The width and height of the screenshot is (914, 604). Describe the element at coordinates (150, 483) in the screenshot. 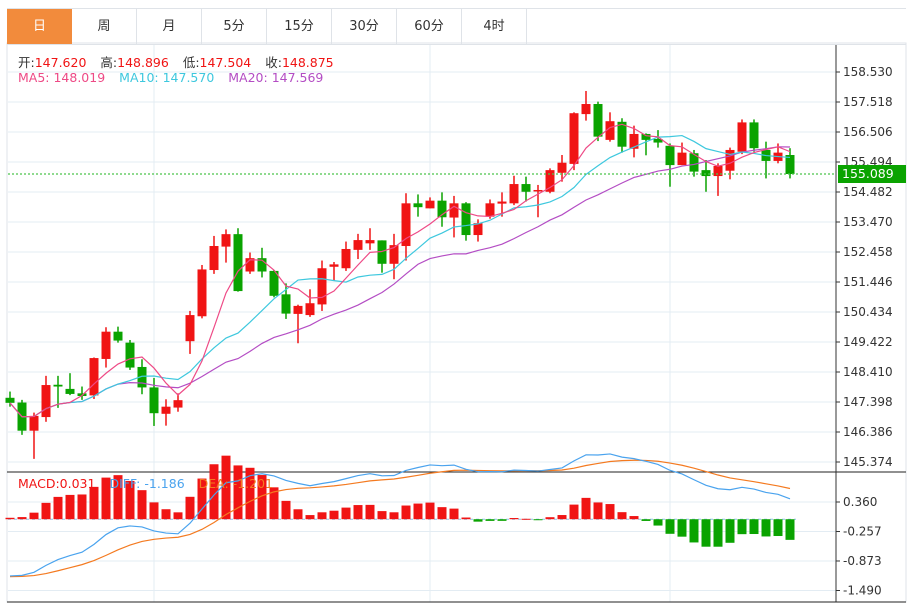

I see `macd-readout: MACD:0.031 DIFF: -1.186 DEA: -1.201` at that location.